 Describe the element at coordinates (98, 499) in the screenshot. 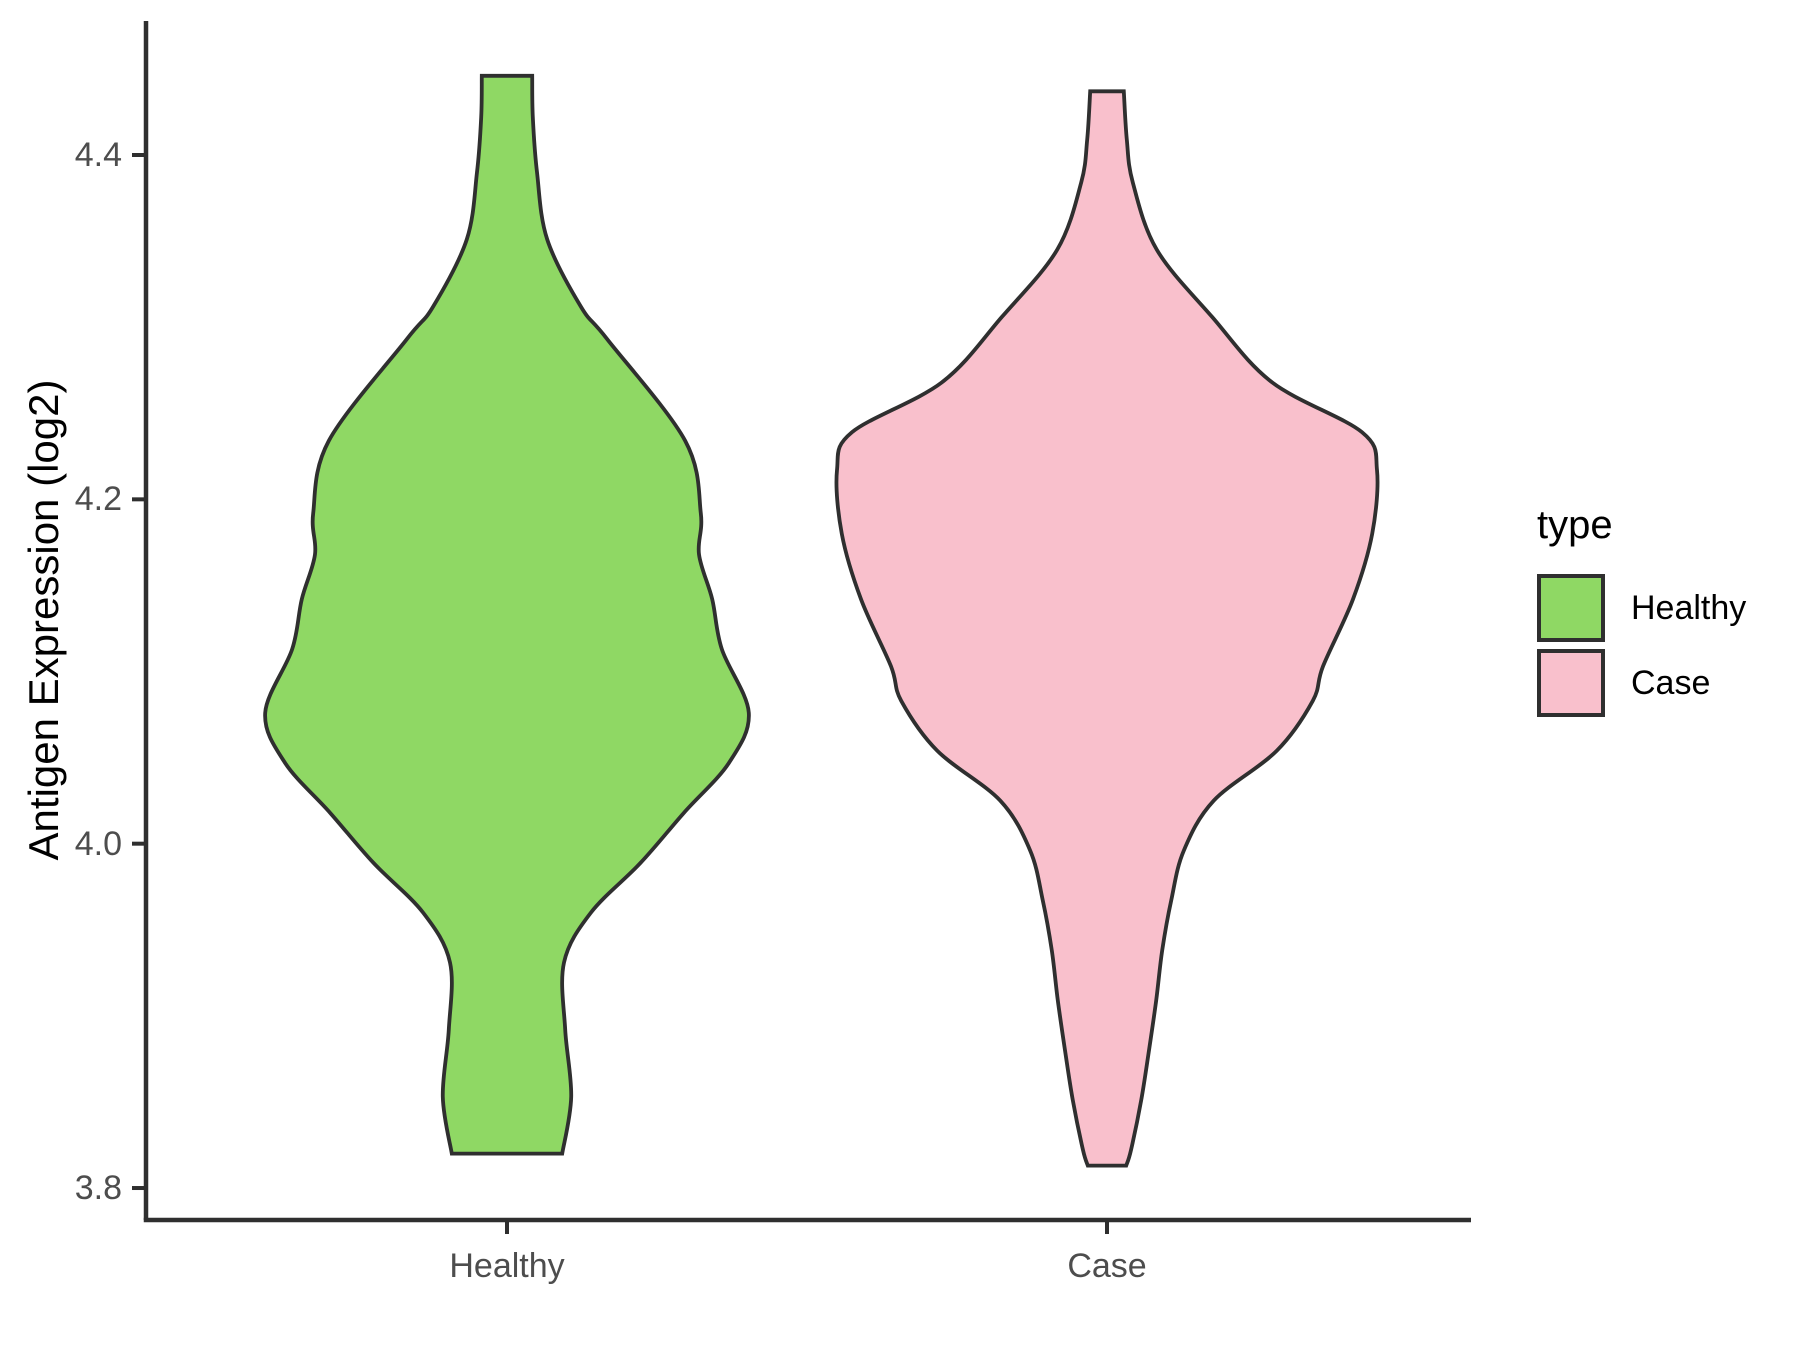

I see `y-tick-label: 4.2` at that location.